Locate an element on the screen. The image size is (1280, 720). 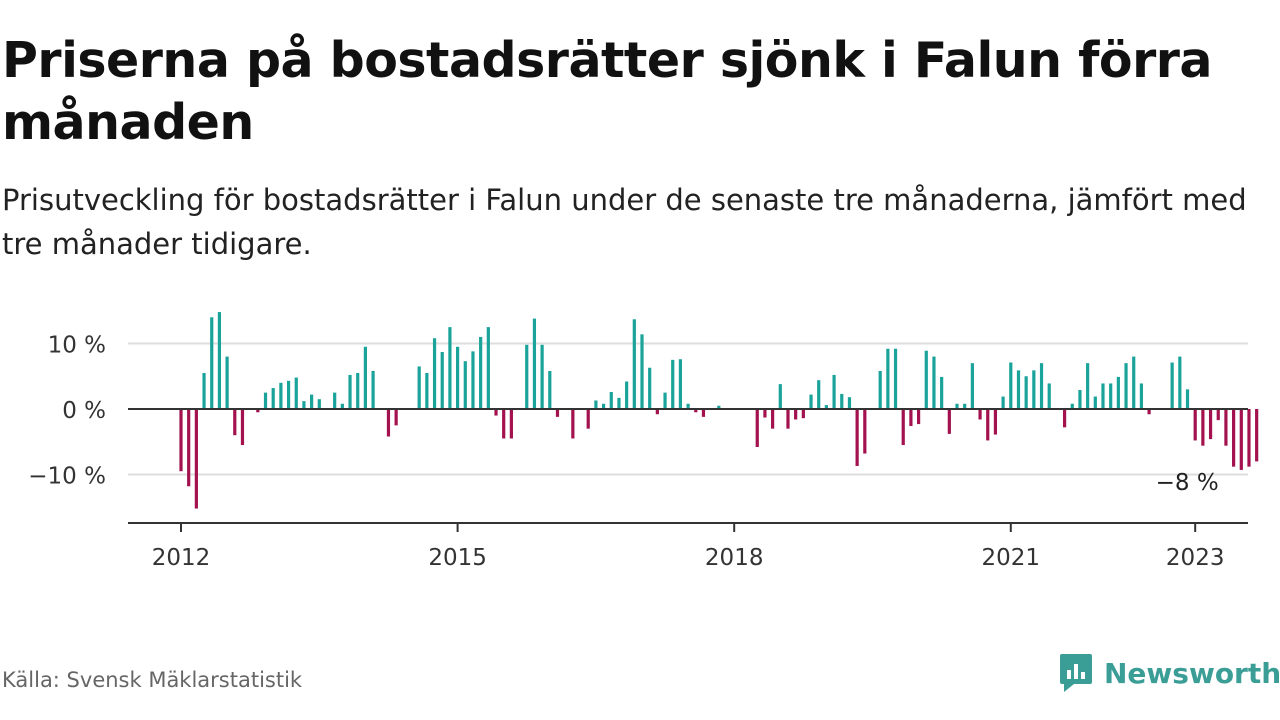
annotation-label: −8 % is located at coordinates (1187, 483).